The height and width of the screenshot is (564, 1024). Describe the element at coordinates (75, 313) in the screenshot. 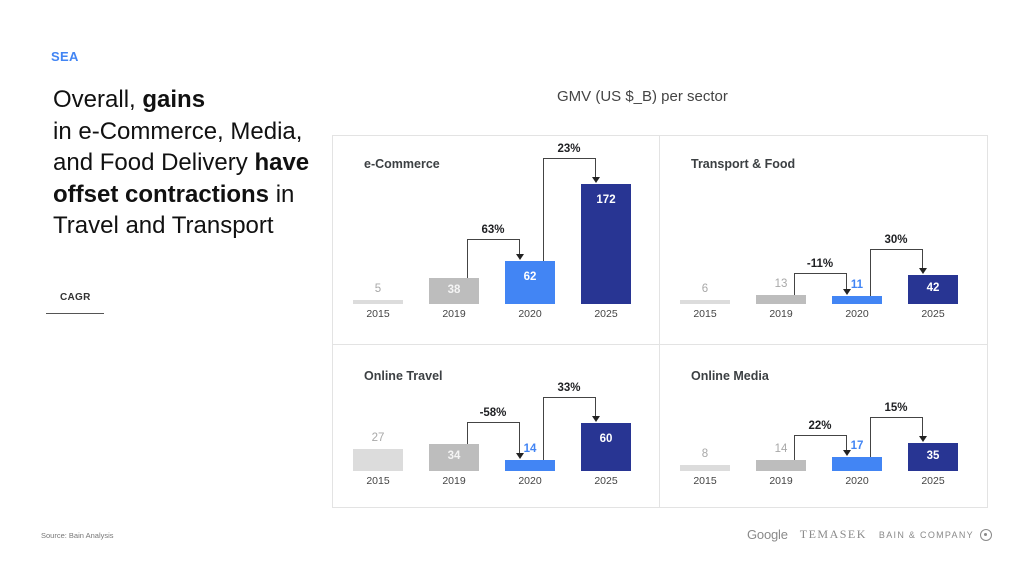

I see `cagr-legend-line` at that location.